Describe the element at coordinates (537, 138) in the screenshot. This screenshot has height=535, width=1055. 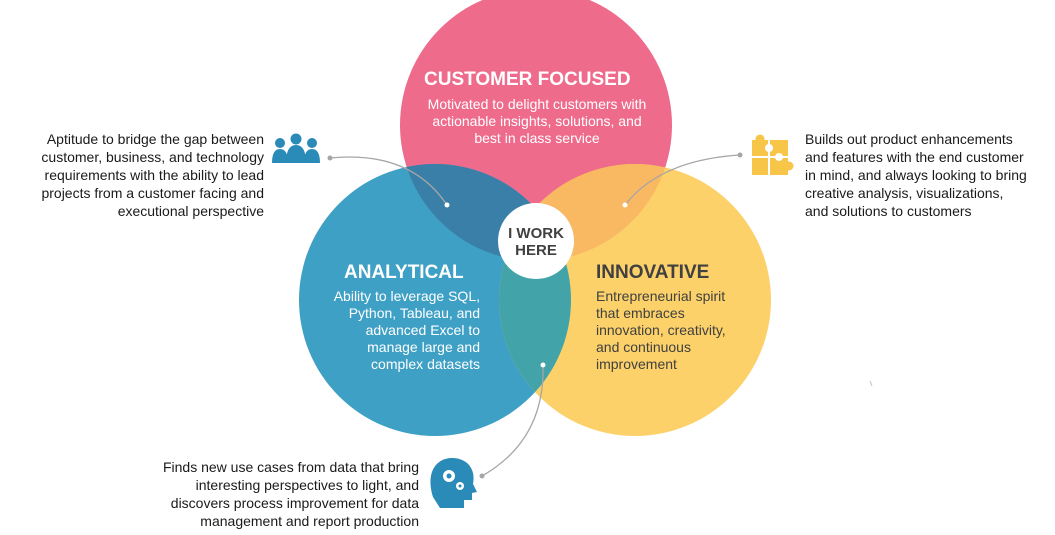
I see `customer-body-line: best in class service` at that location.